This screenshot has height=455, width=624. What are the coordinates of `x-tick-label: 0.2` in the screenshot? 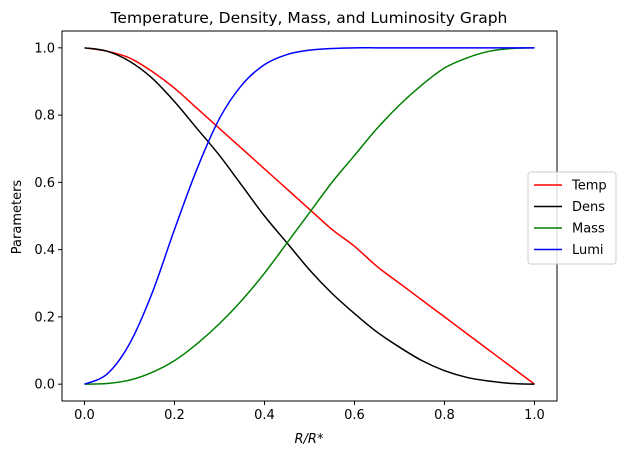 It's located at (174, 415).